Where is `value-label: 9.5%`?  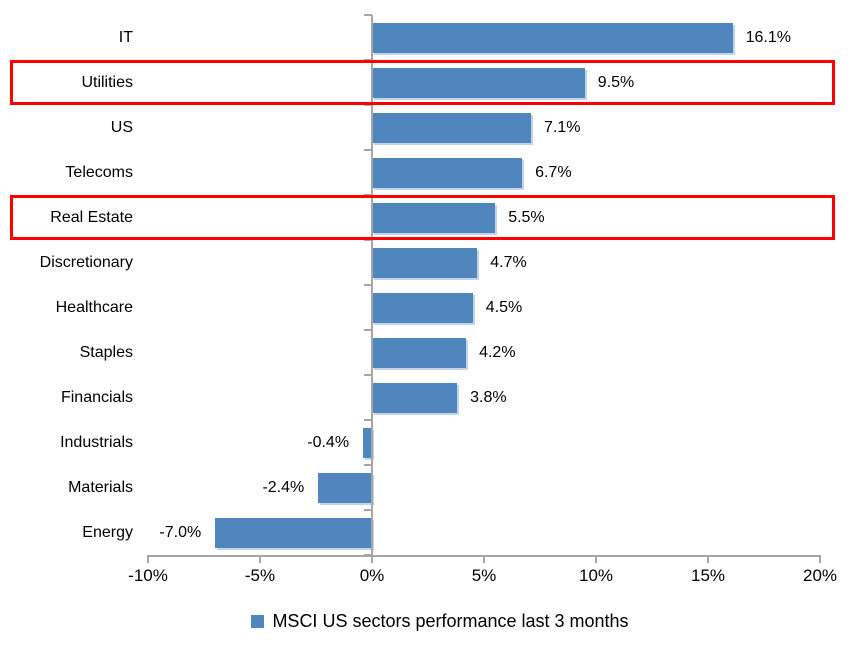
value-label: 9.5% is located at coordinates (616, 82).